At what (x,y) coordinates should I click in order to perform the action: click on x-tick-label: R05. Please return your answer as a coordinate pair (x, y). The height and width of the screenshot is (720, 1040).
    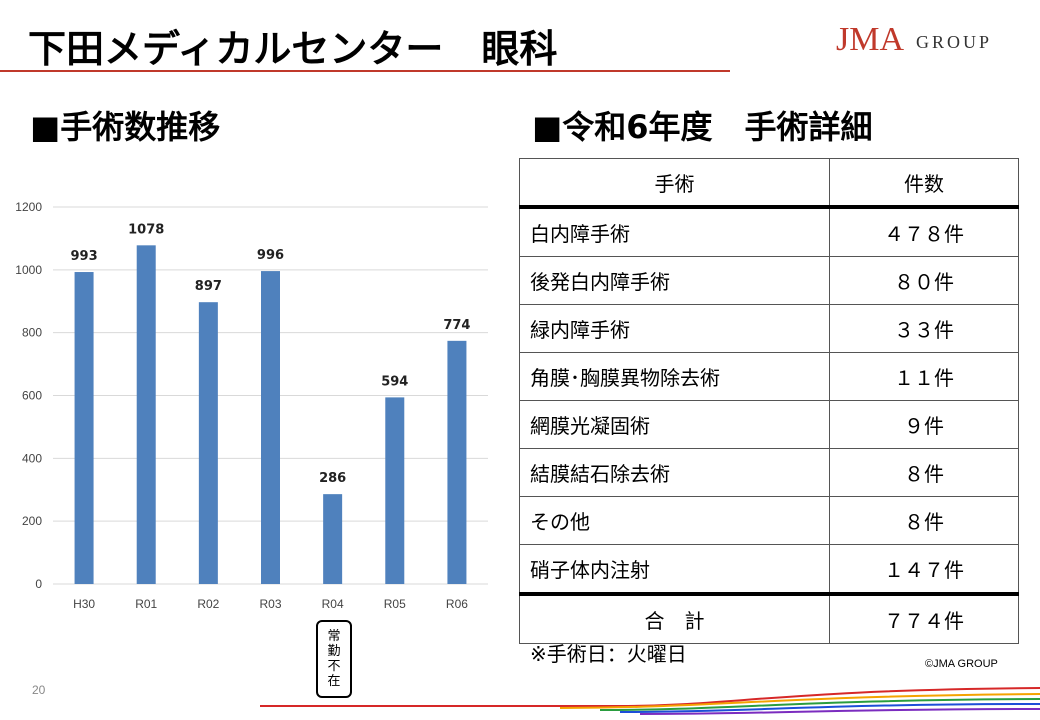
    Looking at the image, I should click on (395, 604).